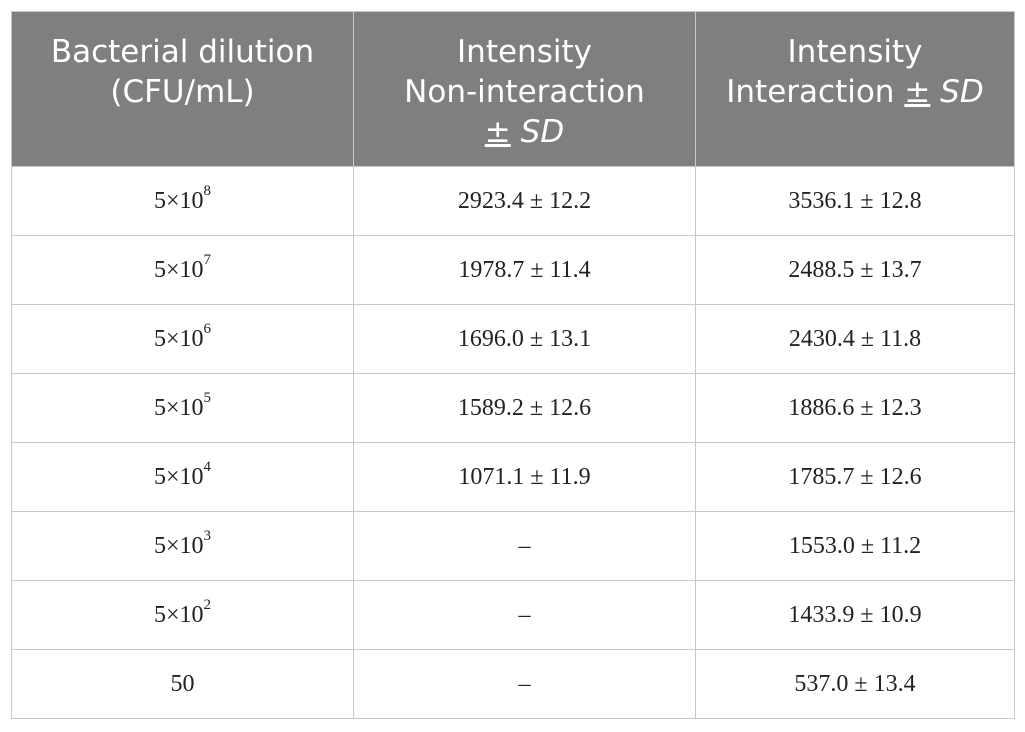 The image size is (1025, 732). I want to click on table-cell: 2488.5 ± 13.7, so click(855, 270).